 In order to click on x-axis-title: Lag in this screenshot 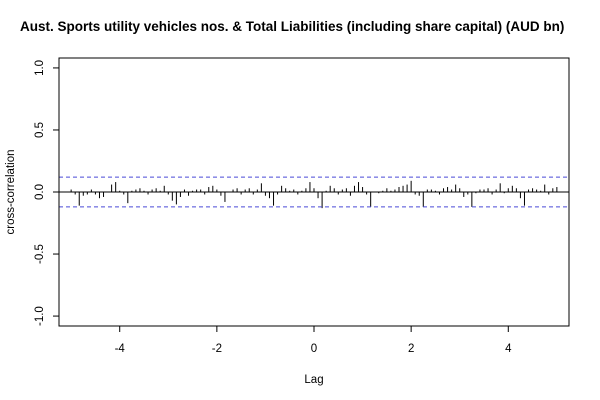, I will do `click(313, 380)`.